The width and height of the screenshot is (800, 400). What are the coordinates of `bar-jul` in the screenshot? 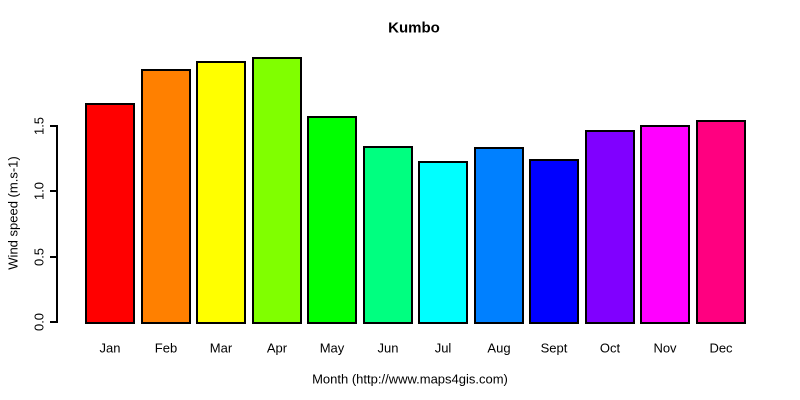 It's located at (443, 242).